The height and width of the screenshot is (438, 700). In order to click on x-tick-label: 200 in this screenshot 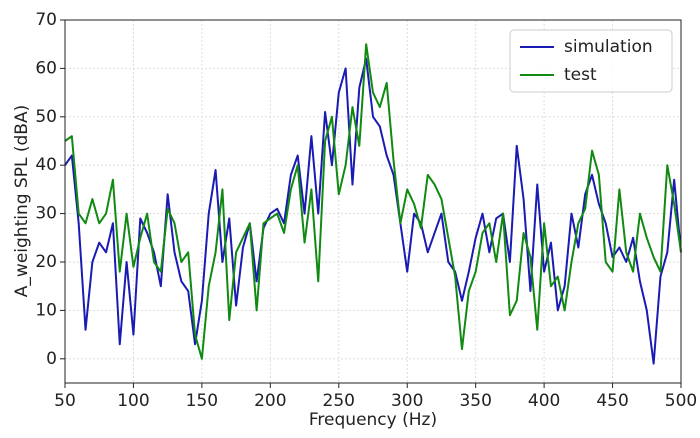, I will do `click(270, 401)`.